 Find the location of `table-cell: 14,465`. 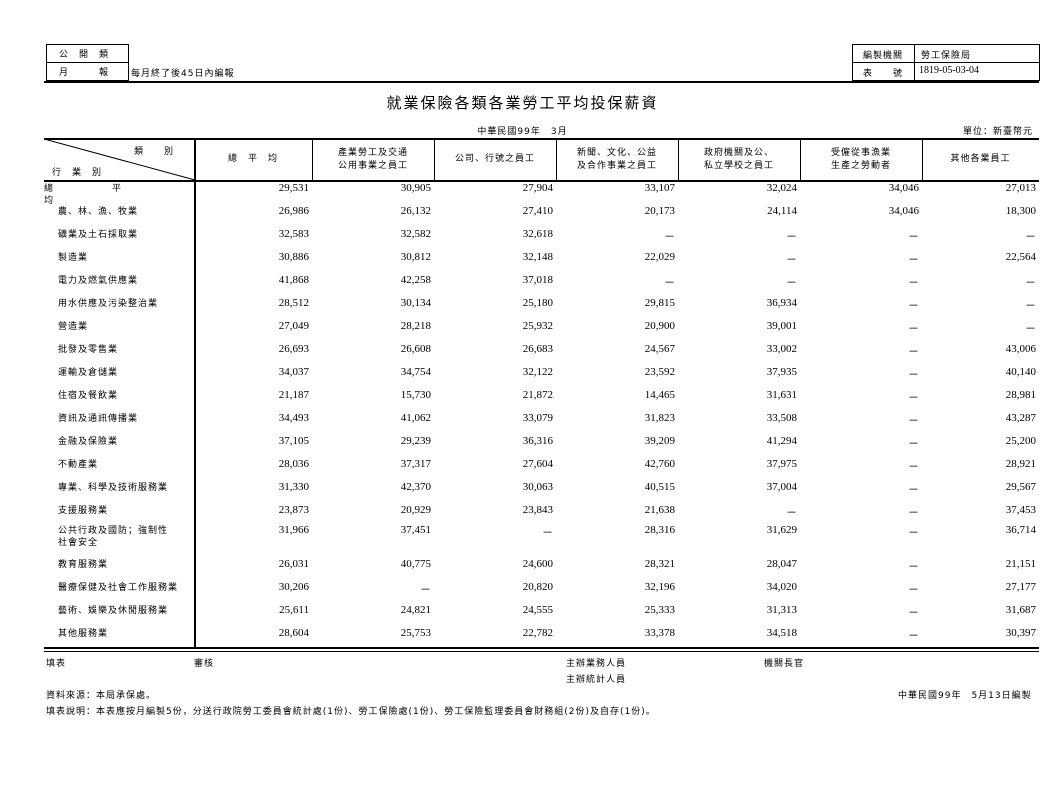

table-cell: 14,465 is located at coordinates (659, 395).